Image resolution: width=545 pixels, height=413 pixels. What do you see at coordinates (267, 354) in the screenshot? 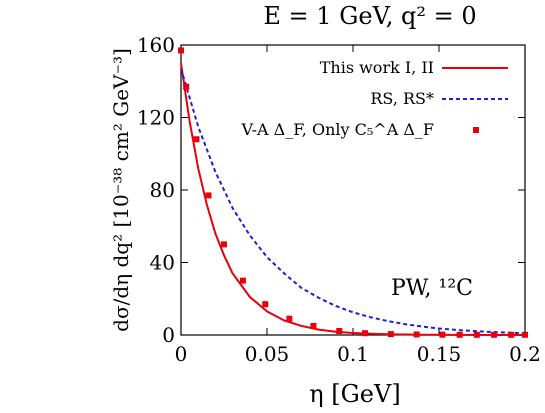
I see `x-tick-label: 0.05` at bounding box center [267, 354].